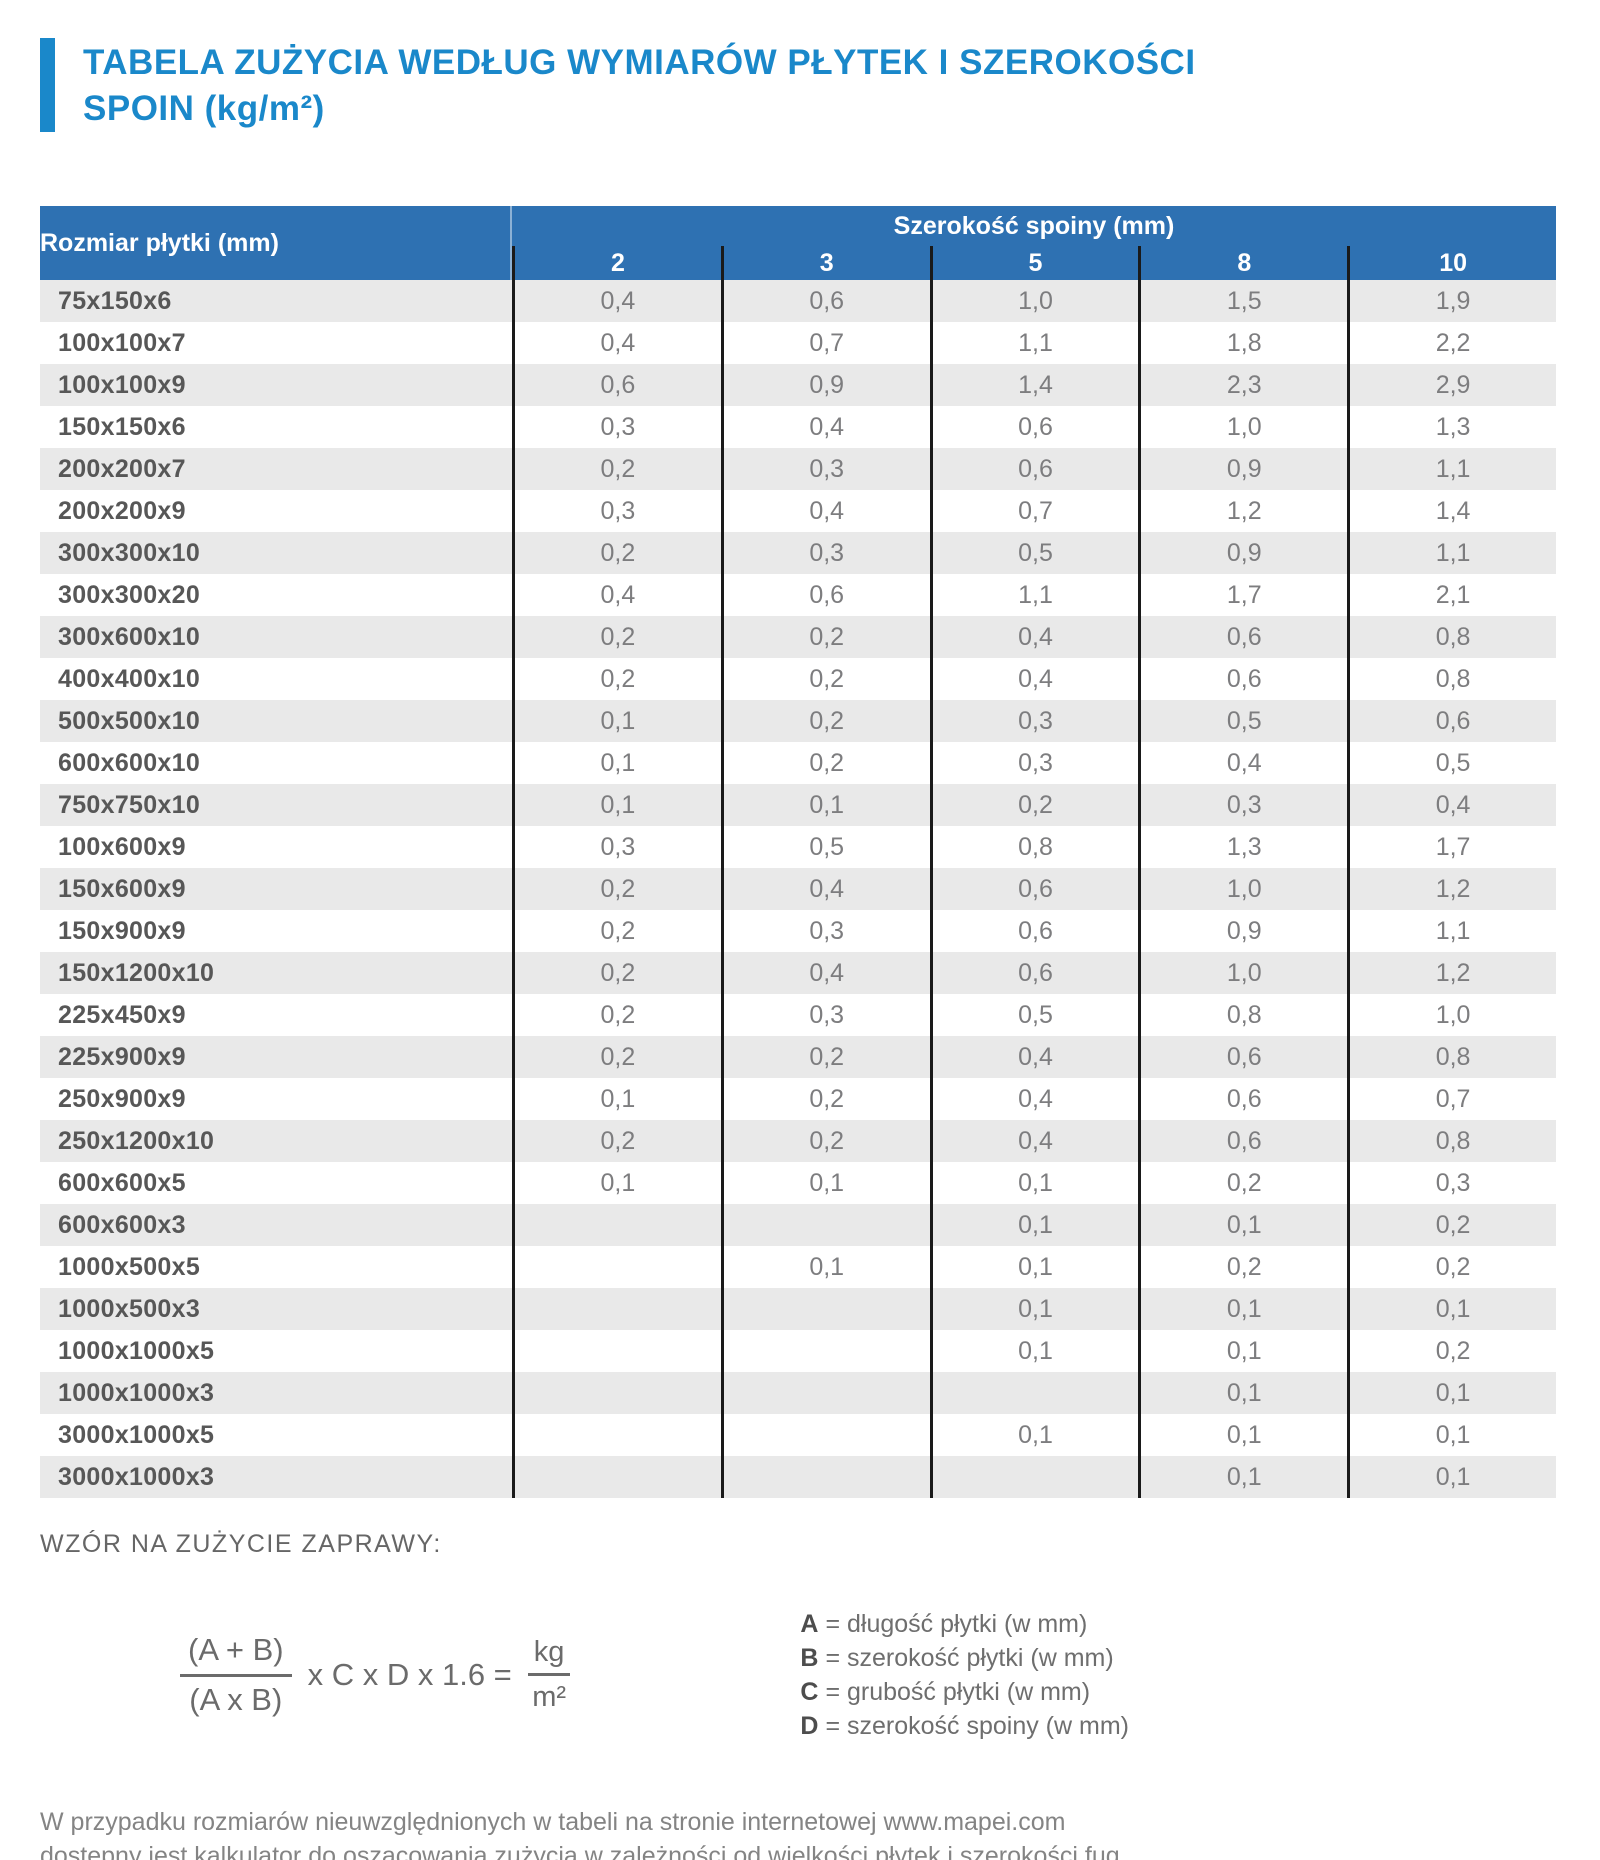  Describe the element at coordinates (129, 636) in the screenshot. I see `tile-size-cell: 300x600x10` at that location.